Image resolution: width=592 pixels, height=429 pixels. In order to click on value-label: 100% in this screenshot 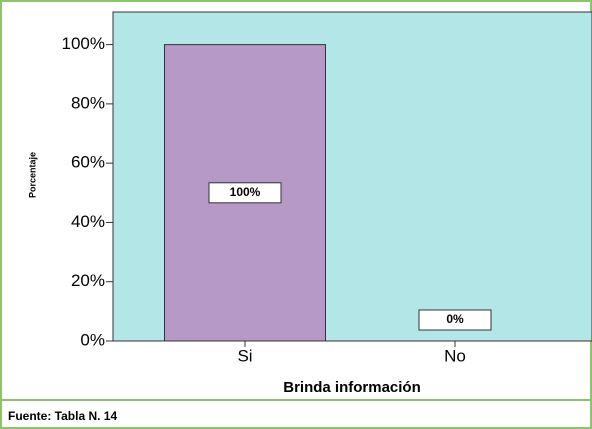, I will do `click(245, 192)`.